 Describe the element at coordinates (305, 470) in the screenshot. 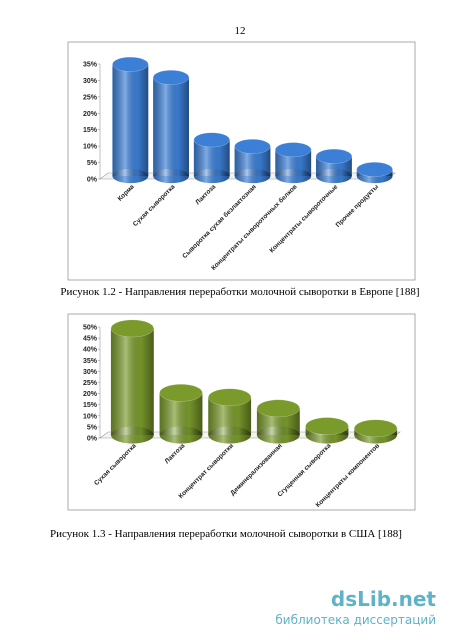

I see `x-tick-label: Сгущенная сыворотка` at that location.